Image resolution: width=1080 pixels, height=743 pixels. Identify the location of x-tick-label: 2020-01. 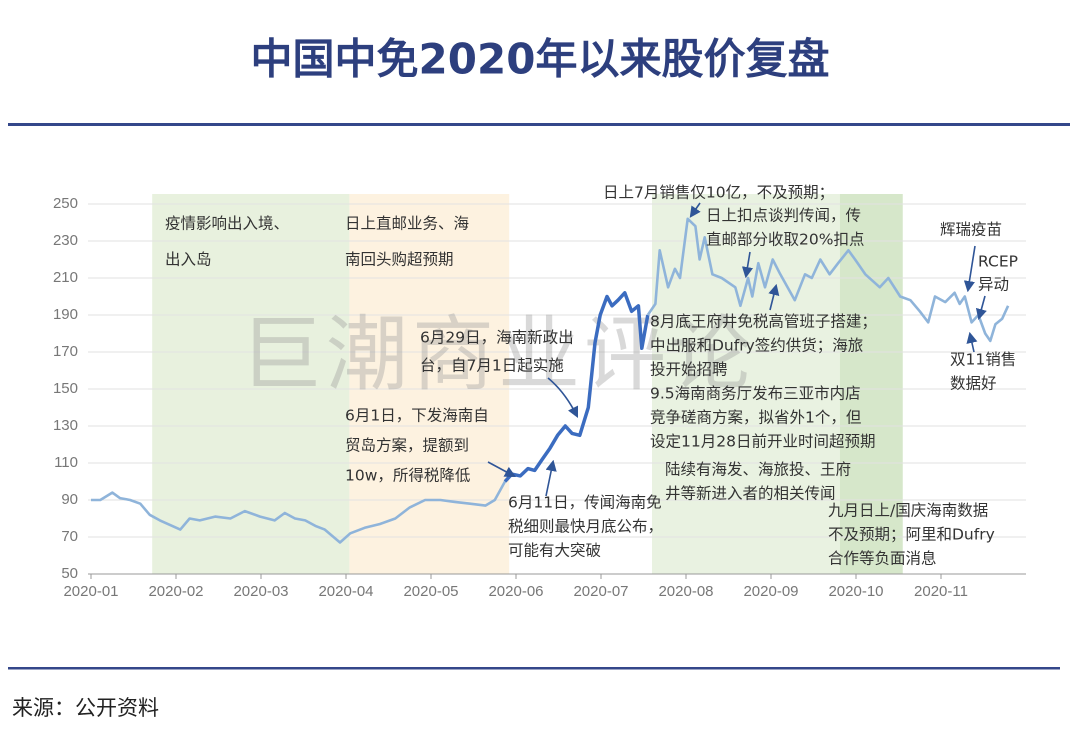
(90, 591).